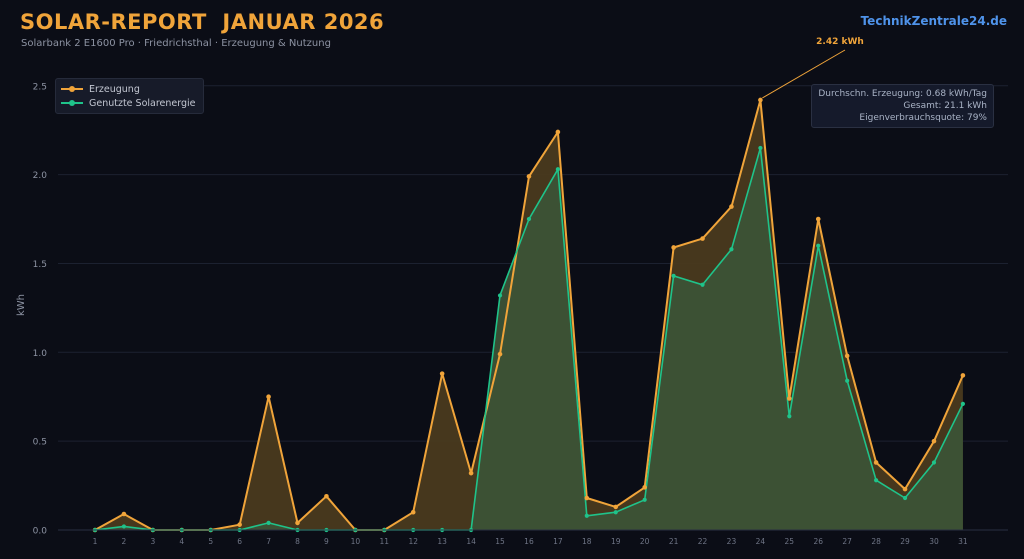  What do you see at coordinates (297, 541) in the screenshot?
I see `x-tick-label: 8` at bounding box center [297, 541].